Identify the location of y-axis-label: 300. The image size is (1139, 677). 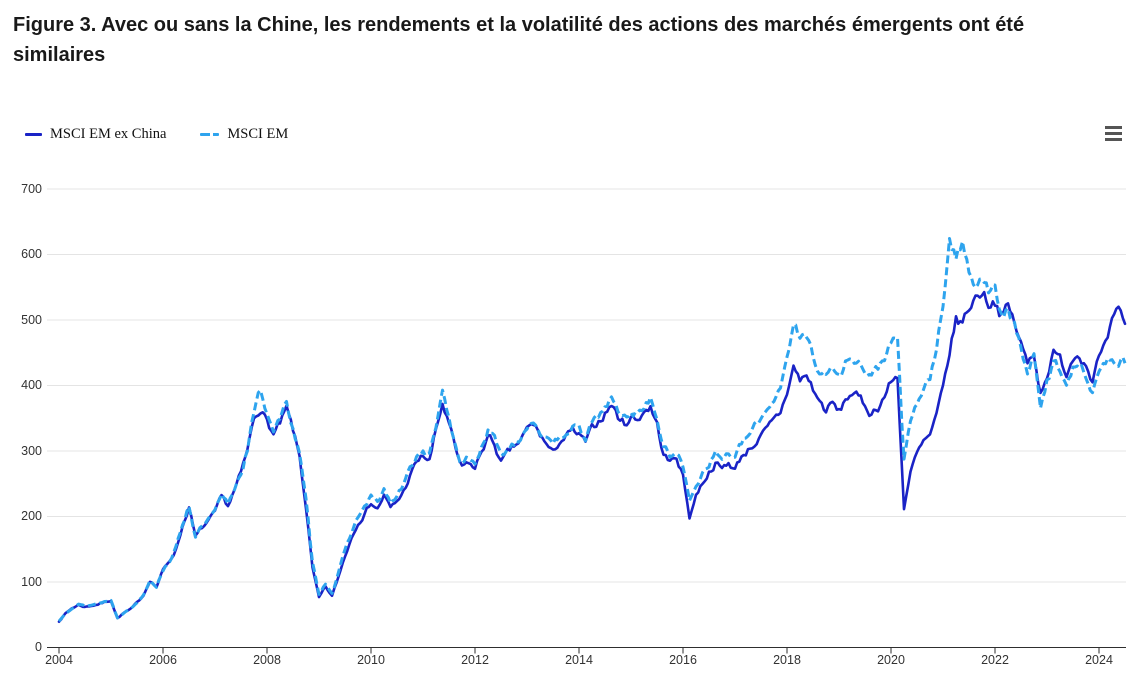
(31, 450).